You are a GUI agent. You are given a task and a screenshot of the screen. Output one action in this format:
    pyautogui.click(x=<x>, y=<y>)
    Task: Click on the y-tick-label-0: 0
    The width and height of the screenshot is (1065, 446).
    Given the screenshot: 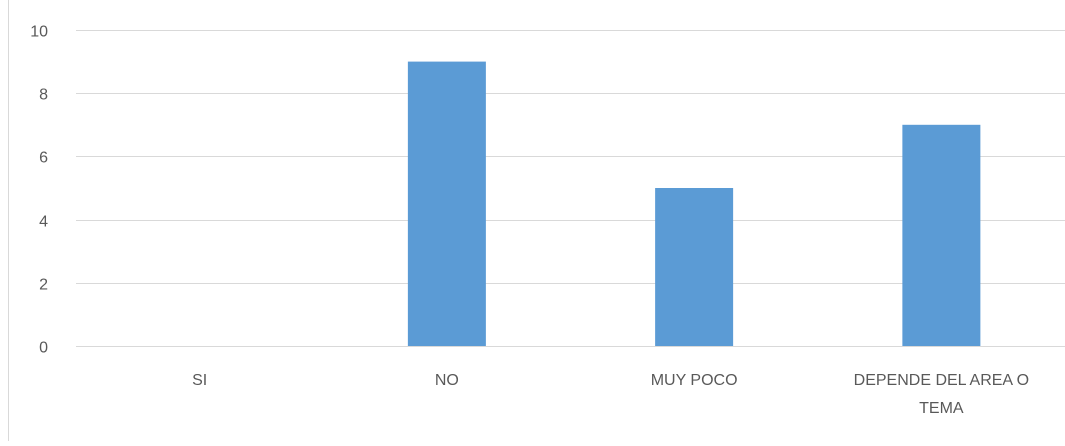 What is the action you would take?
    pyautogui.click(x=43, y=348)
    